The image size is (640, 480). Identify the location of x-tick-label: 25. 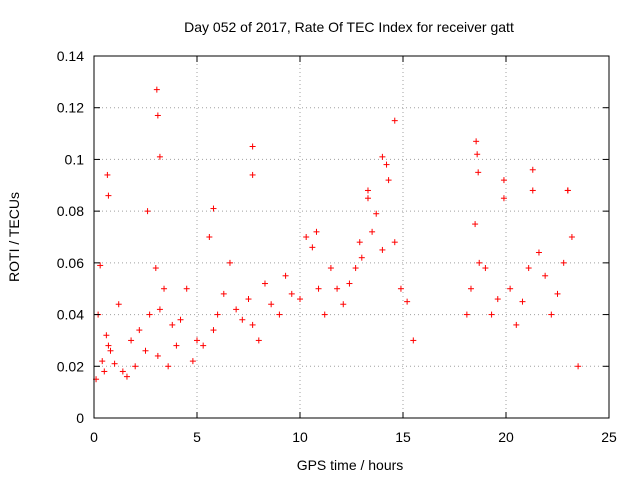
(609, 437).